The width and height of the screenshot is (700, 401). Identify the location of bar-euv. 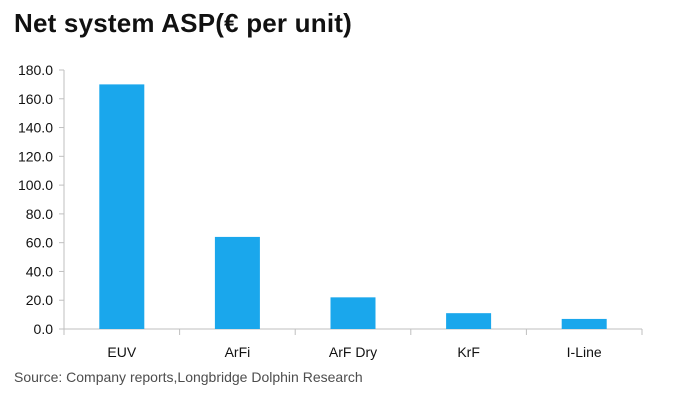
(122, 206).